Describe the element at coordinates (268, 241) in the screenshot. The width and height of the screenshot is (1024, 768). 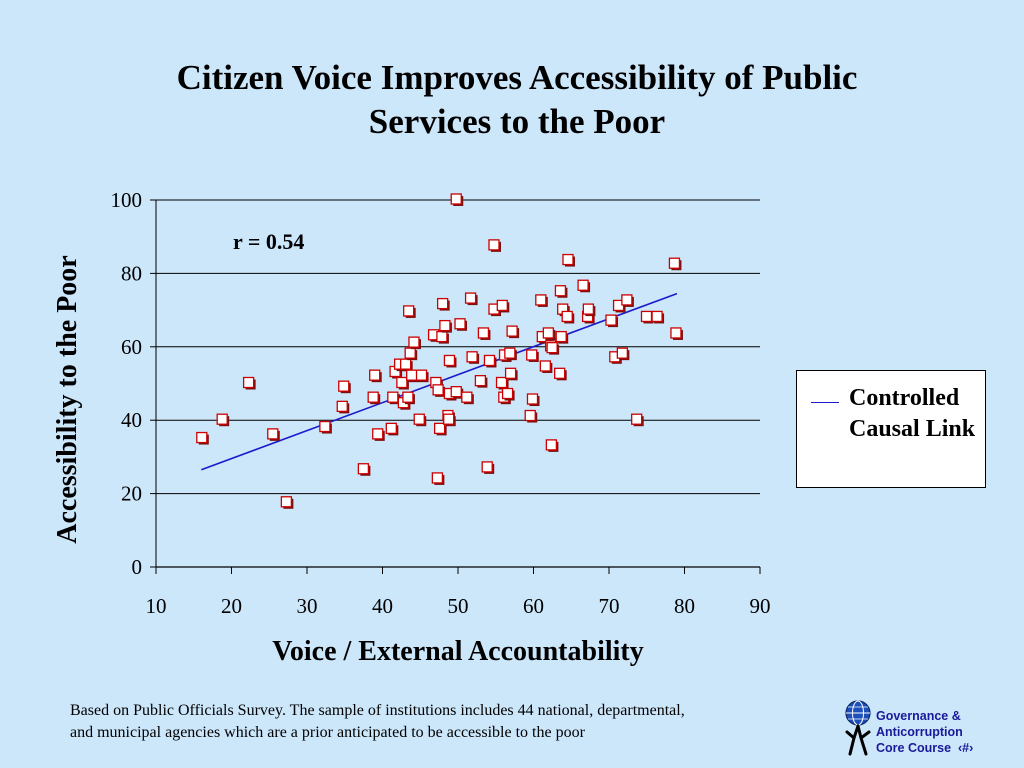
I see `correlation-annotation: r = 0.54` at that location.